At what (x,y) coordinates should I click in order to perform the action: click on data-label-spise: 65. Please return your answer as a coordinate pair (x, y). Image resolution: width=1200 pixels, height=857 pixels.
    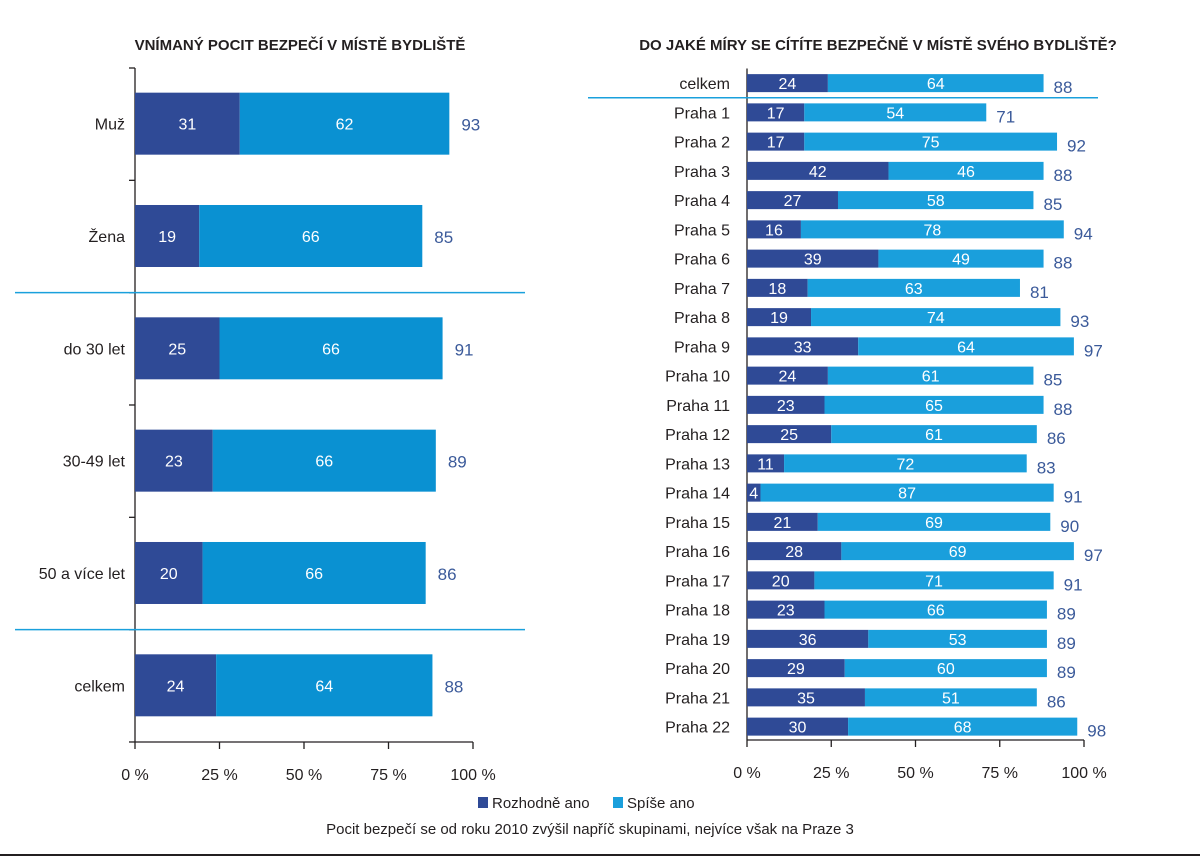
    Looking at the image, I should click on (934, 406).